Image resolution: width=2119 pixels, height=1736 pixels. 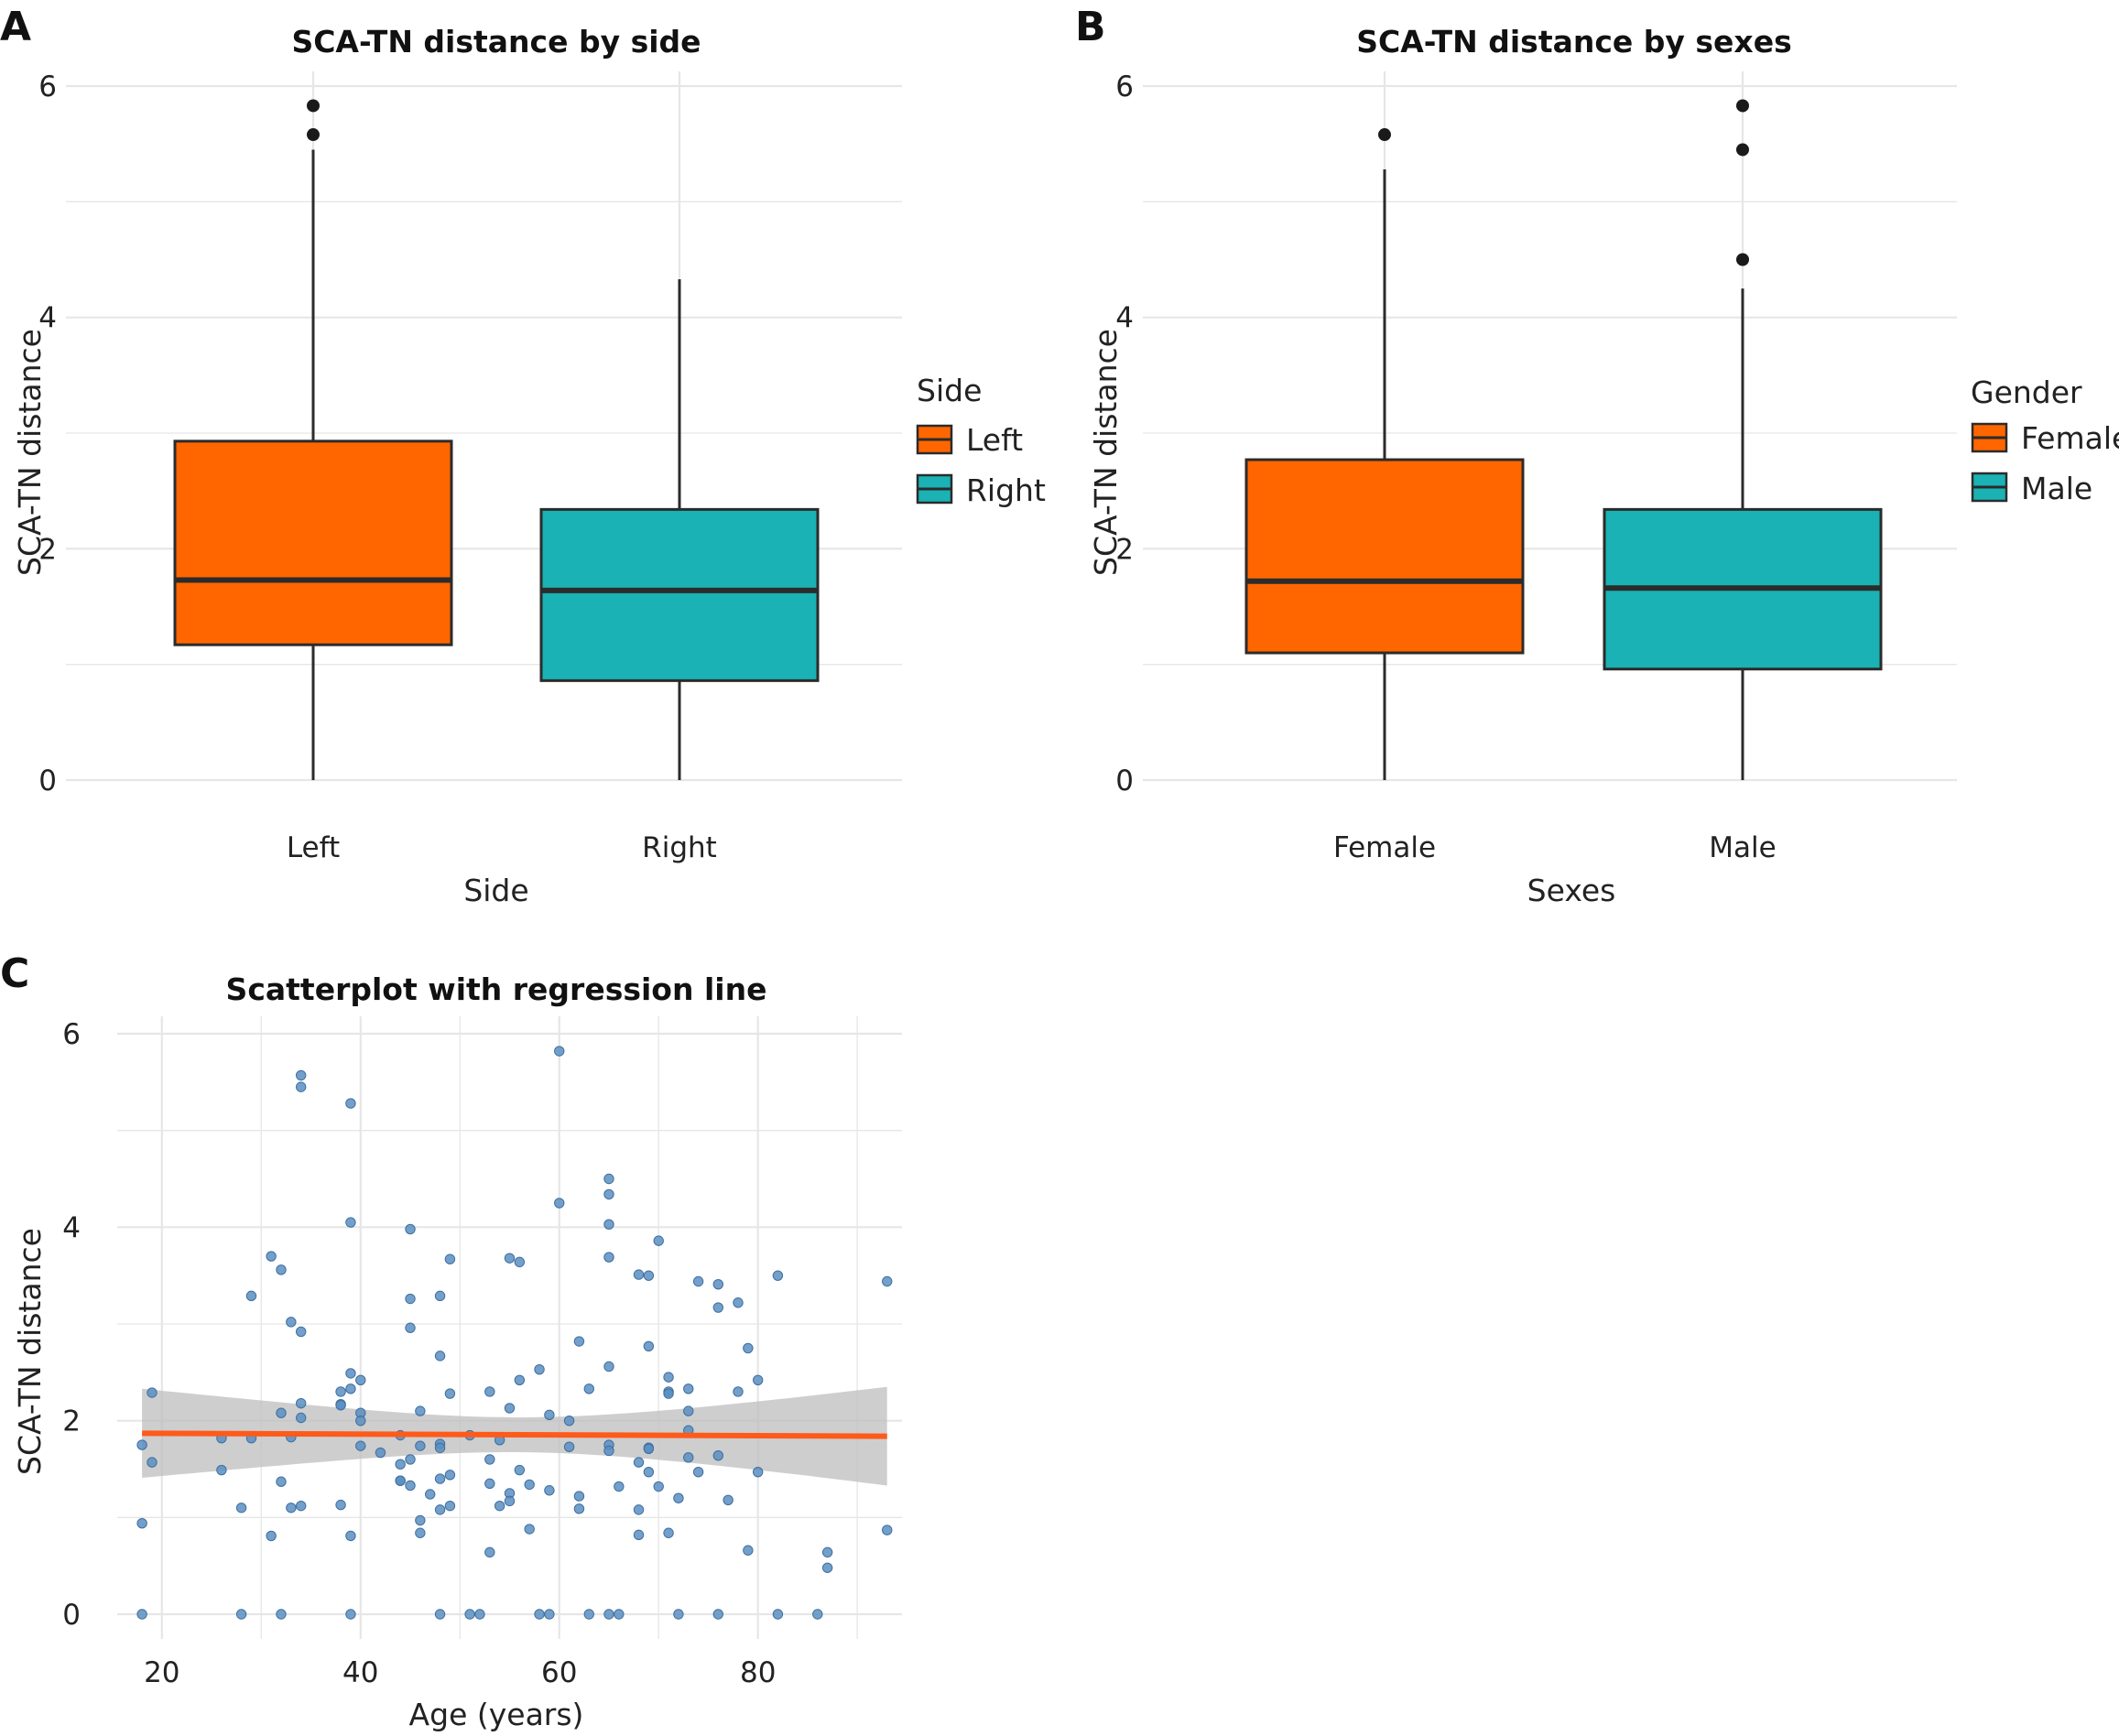 What do you see at coordinates (509, 1328) in the screenshot?
I see `panel-c-gridlines` at bounding box center [509, 1328].